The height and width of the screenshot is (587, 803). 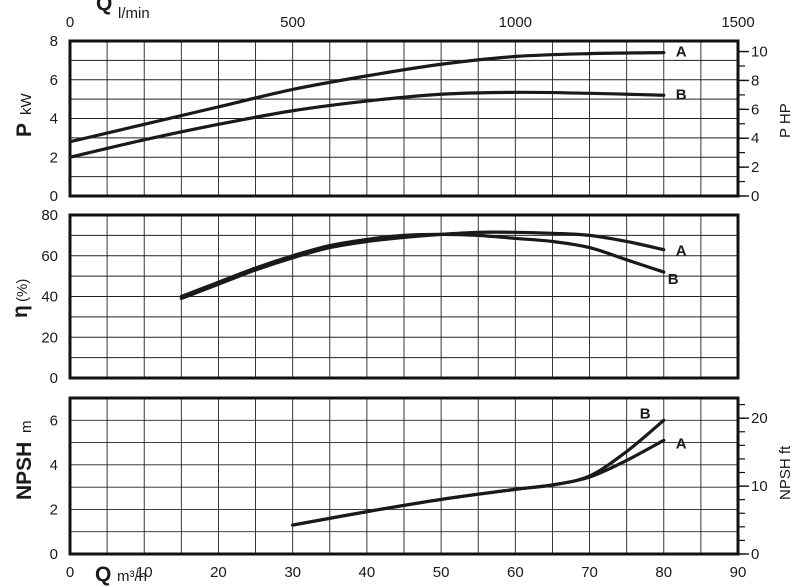 I want to click on efficiency-y-tick-label: 60, so click(x=49, y=256).